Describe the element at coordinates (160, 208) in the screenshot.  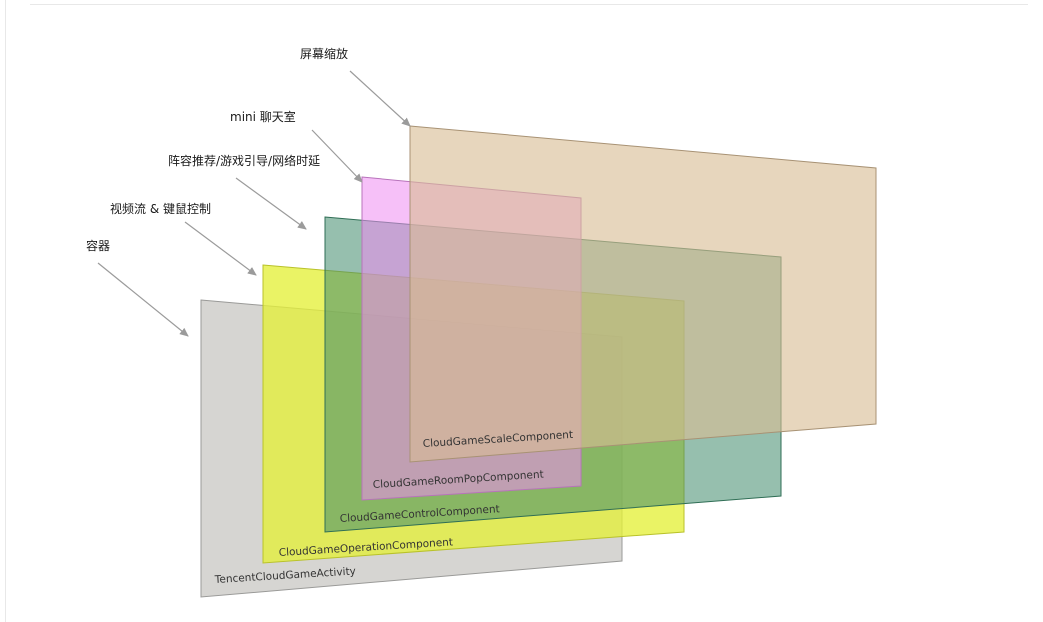
I see `callout-label-operation: 视频流 & 键鼠控制` at that location.